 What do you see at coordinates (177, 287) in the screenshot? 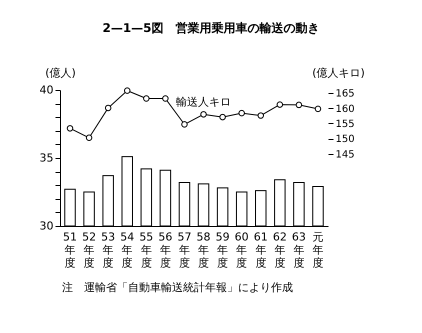
I see `text: 注 運輸省「自動車輸送統計年報」により作成` at bounding box center [177, 287].